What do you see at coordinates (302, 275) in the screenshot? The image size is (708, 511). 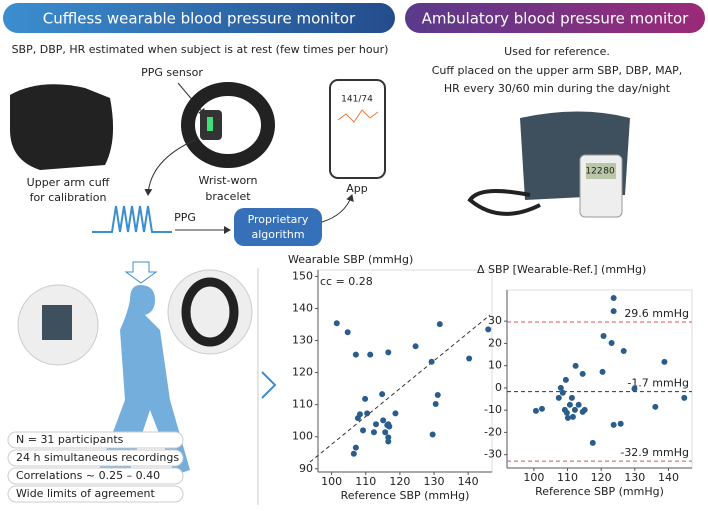 I see `y-tick-label: 150` at bounding box center [302, 275].